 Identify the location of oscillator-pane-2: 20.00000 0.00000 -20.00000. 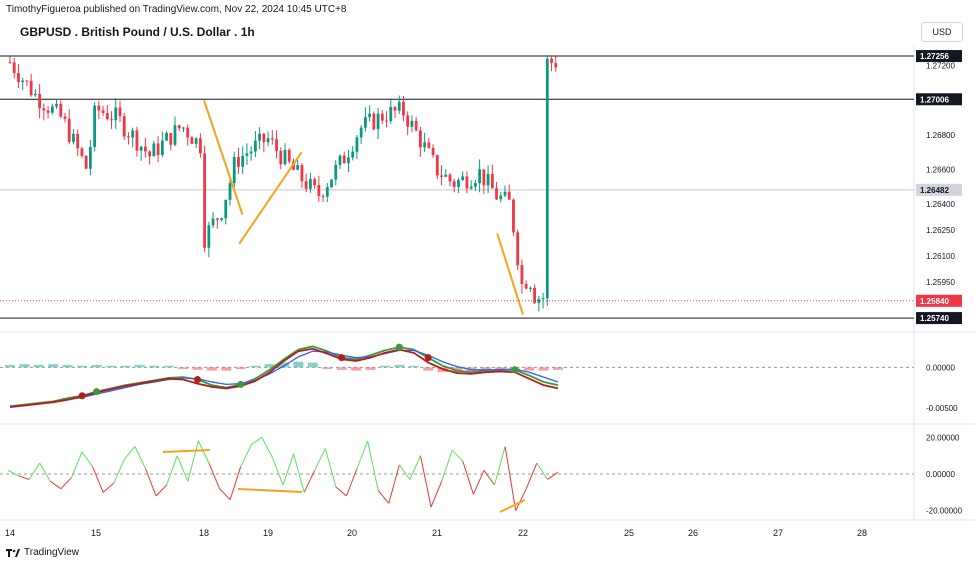
(481, 474).